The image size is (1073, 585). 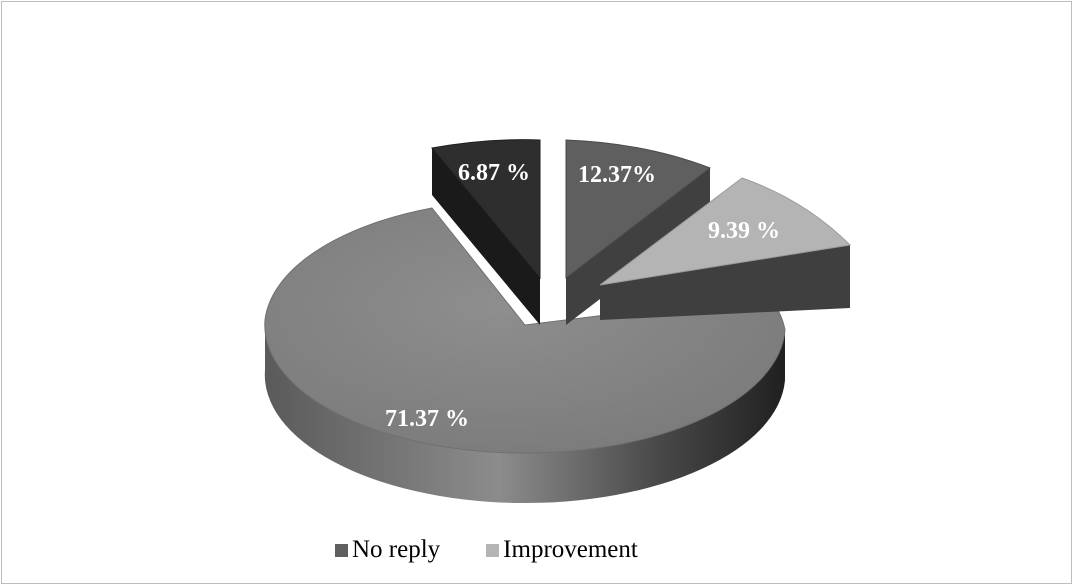 What do you see at coordinates (617, 175) in the screenshot?
I see `slice-label-12: 12.37%` at bounding box center [617, 175].